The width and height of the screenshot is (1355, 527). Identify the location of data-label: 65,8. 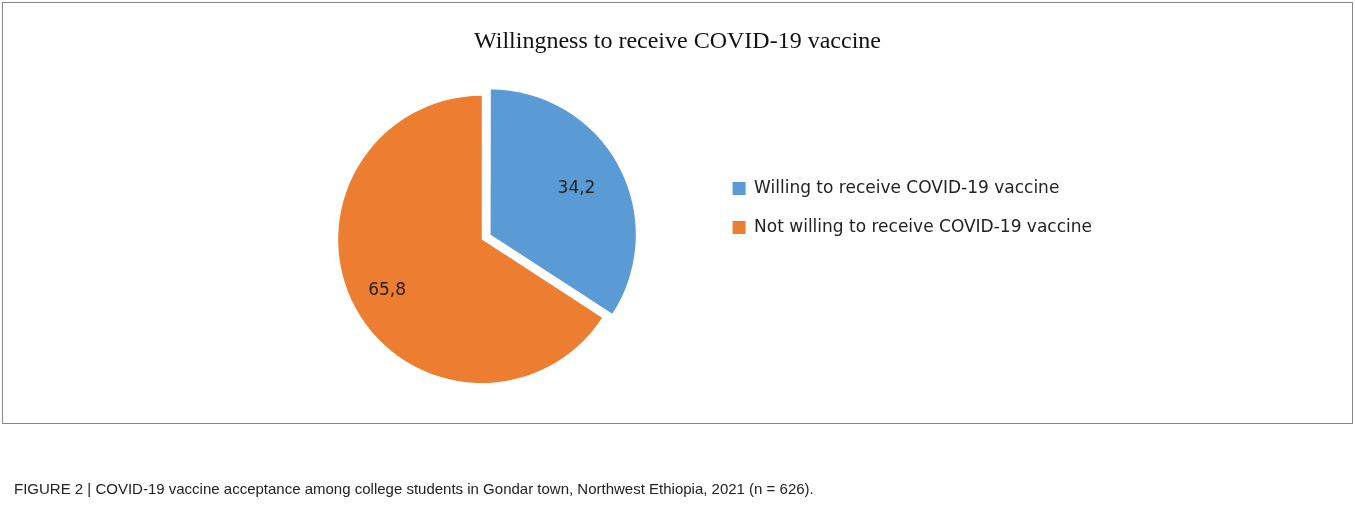
(387, 289).